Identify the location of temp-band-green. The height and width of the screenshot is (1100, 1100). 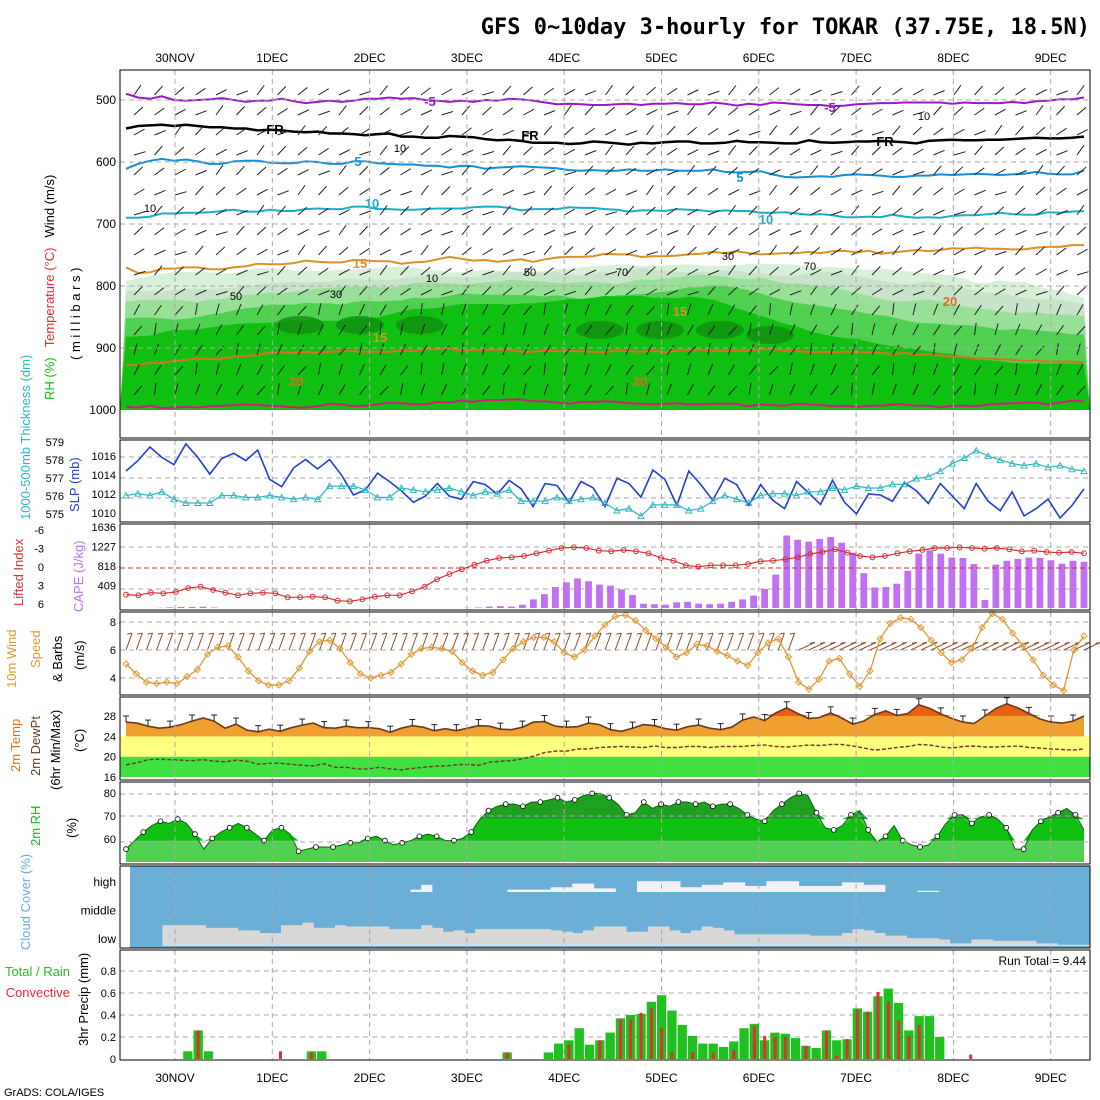
(605, 766).